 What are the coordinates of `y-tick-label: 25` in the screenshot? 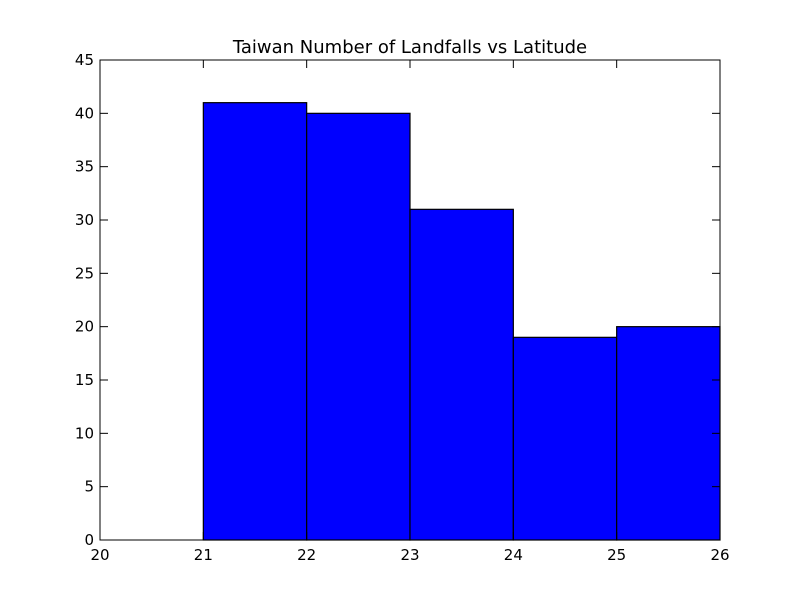 It's located at (84, 273).